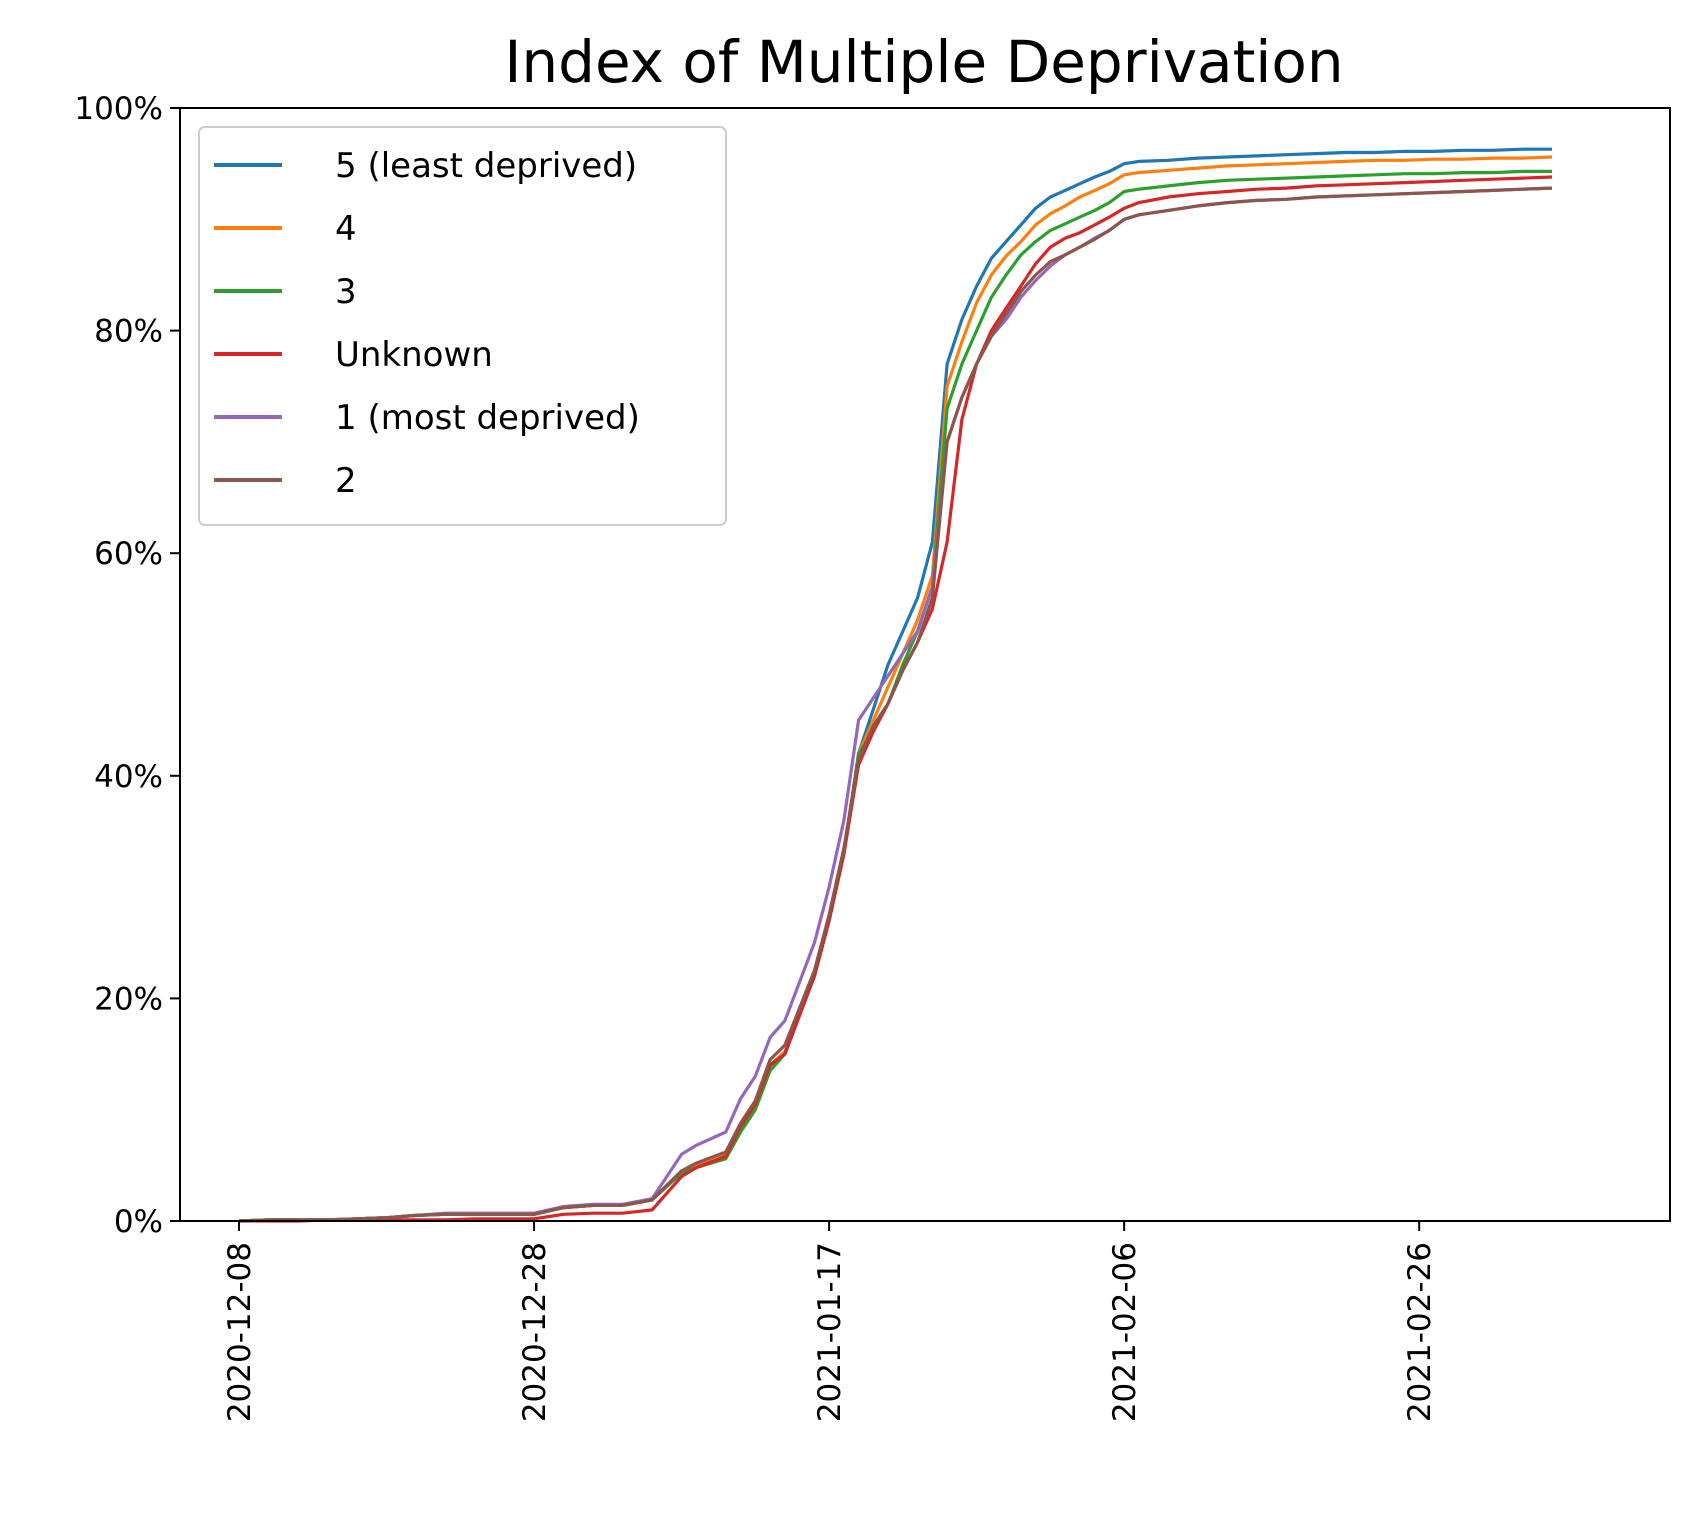 This screenshot has height=1516, width=1696. What do you see at coordinates (414, 355) in the screenshot?
I see `legend-label: Unknown` at bounding box center [414, 355].